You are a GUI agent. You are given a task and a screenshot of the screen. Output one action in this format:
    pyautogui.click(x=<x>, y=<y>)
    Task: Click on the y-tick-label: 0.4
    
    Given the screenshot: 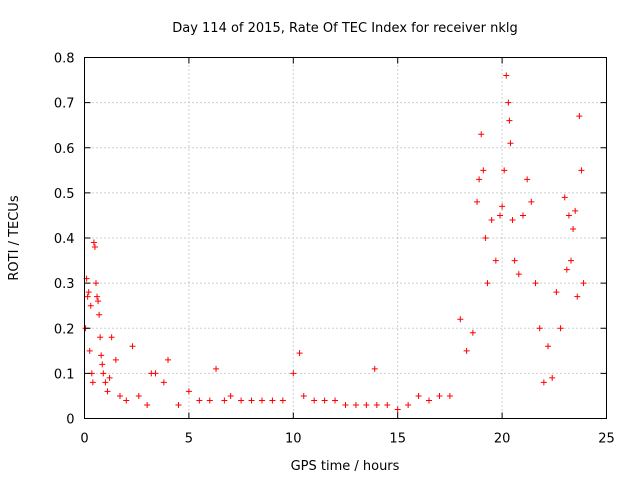 What is the action you would take?
    pyautogui.click(x=64, y=239)
    